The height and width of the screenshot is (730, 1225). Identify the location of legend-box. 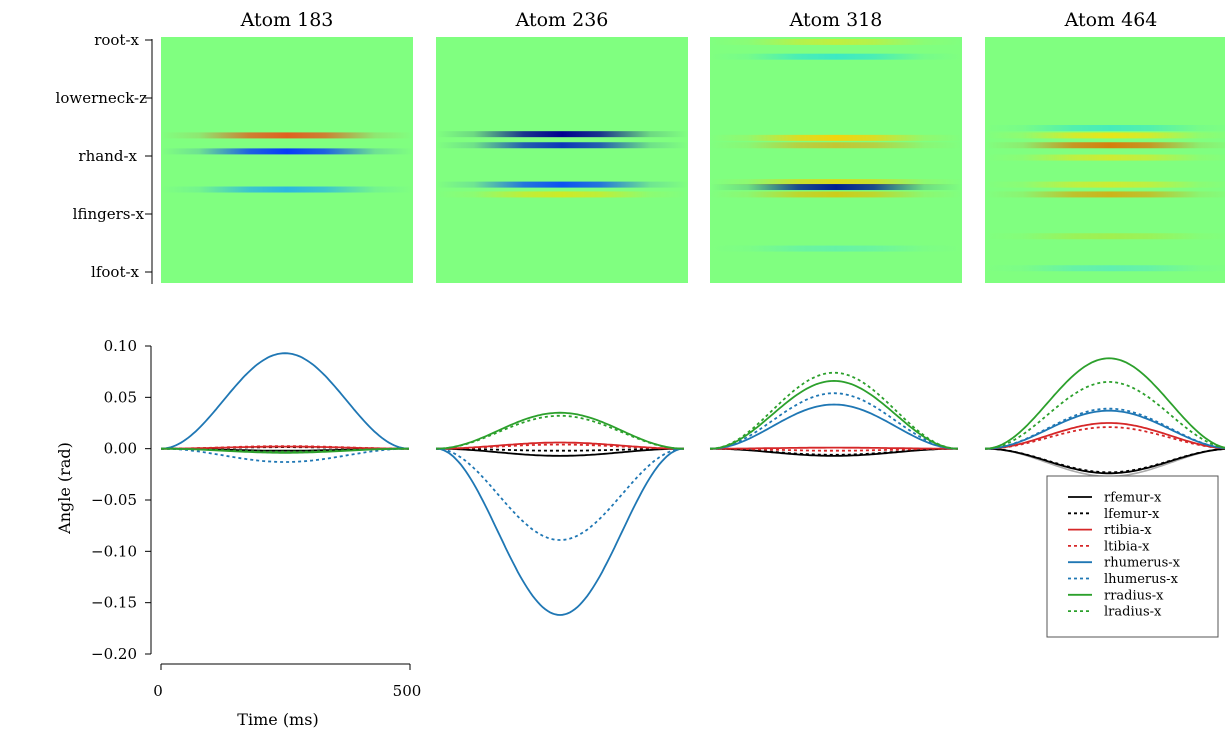
(1132, 556).